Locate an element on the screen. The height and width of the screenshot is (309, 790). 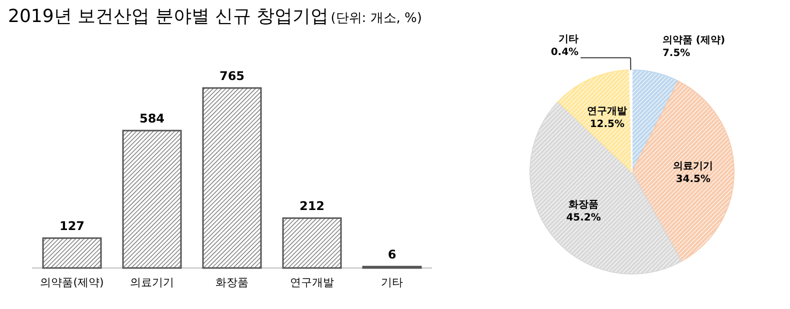
slice-label: 연구개발 is located at coordinates (607, 112).